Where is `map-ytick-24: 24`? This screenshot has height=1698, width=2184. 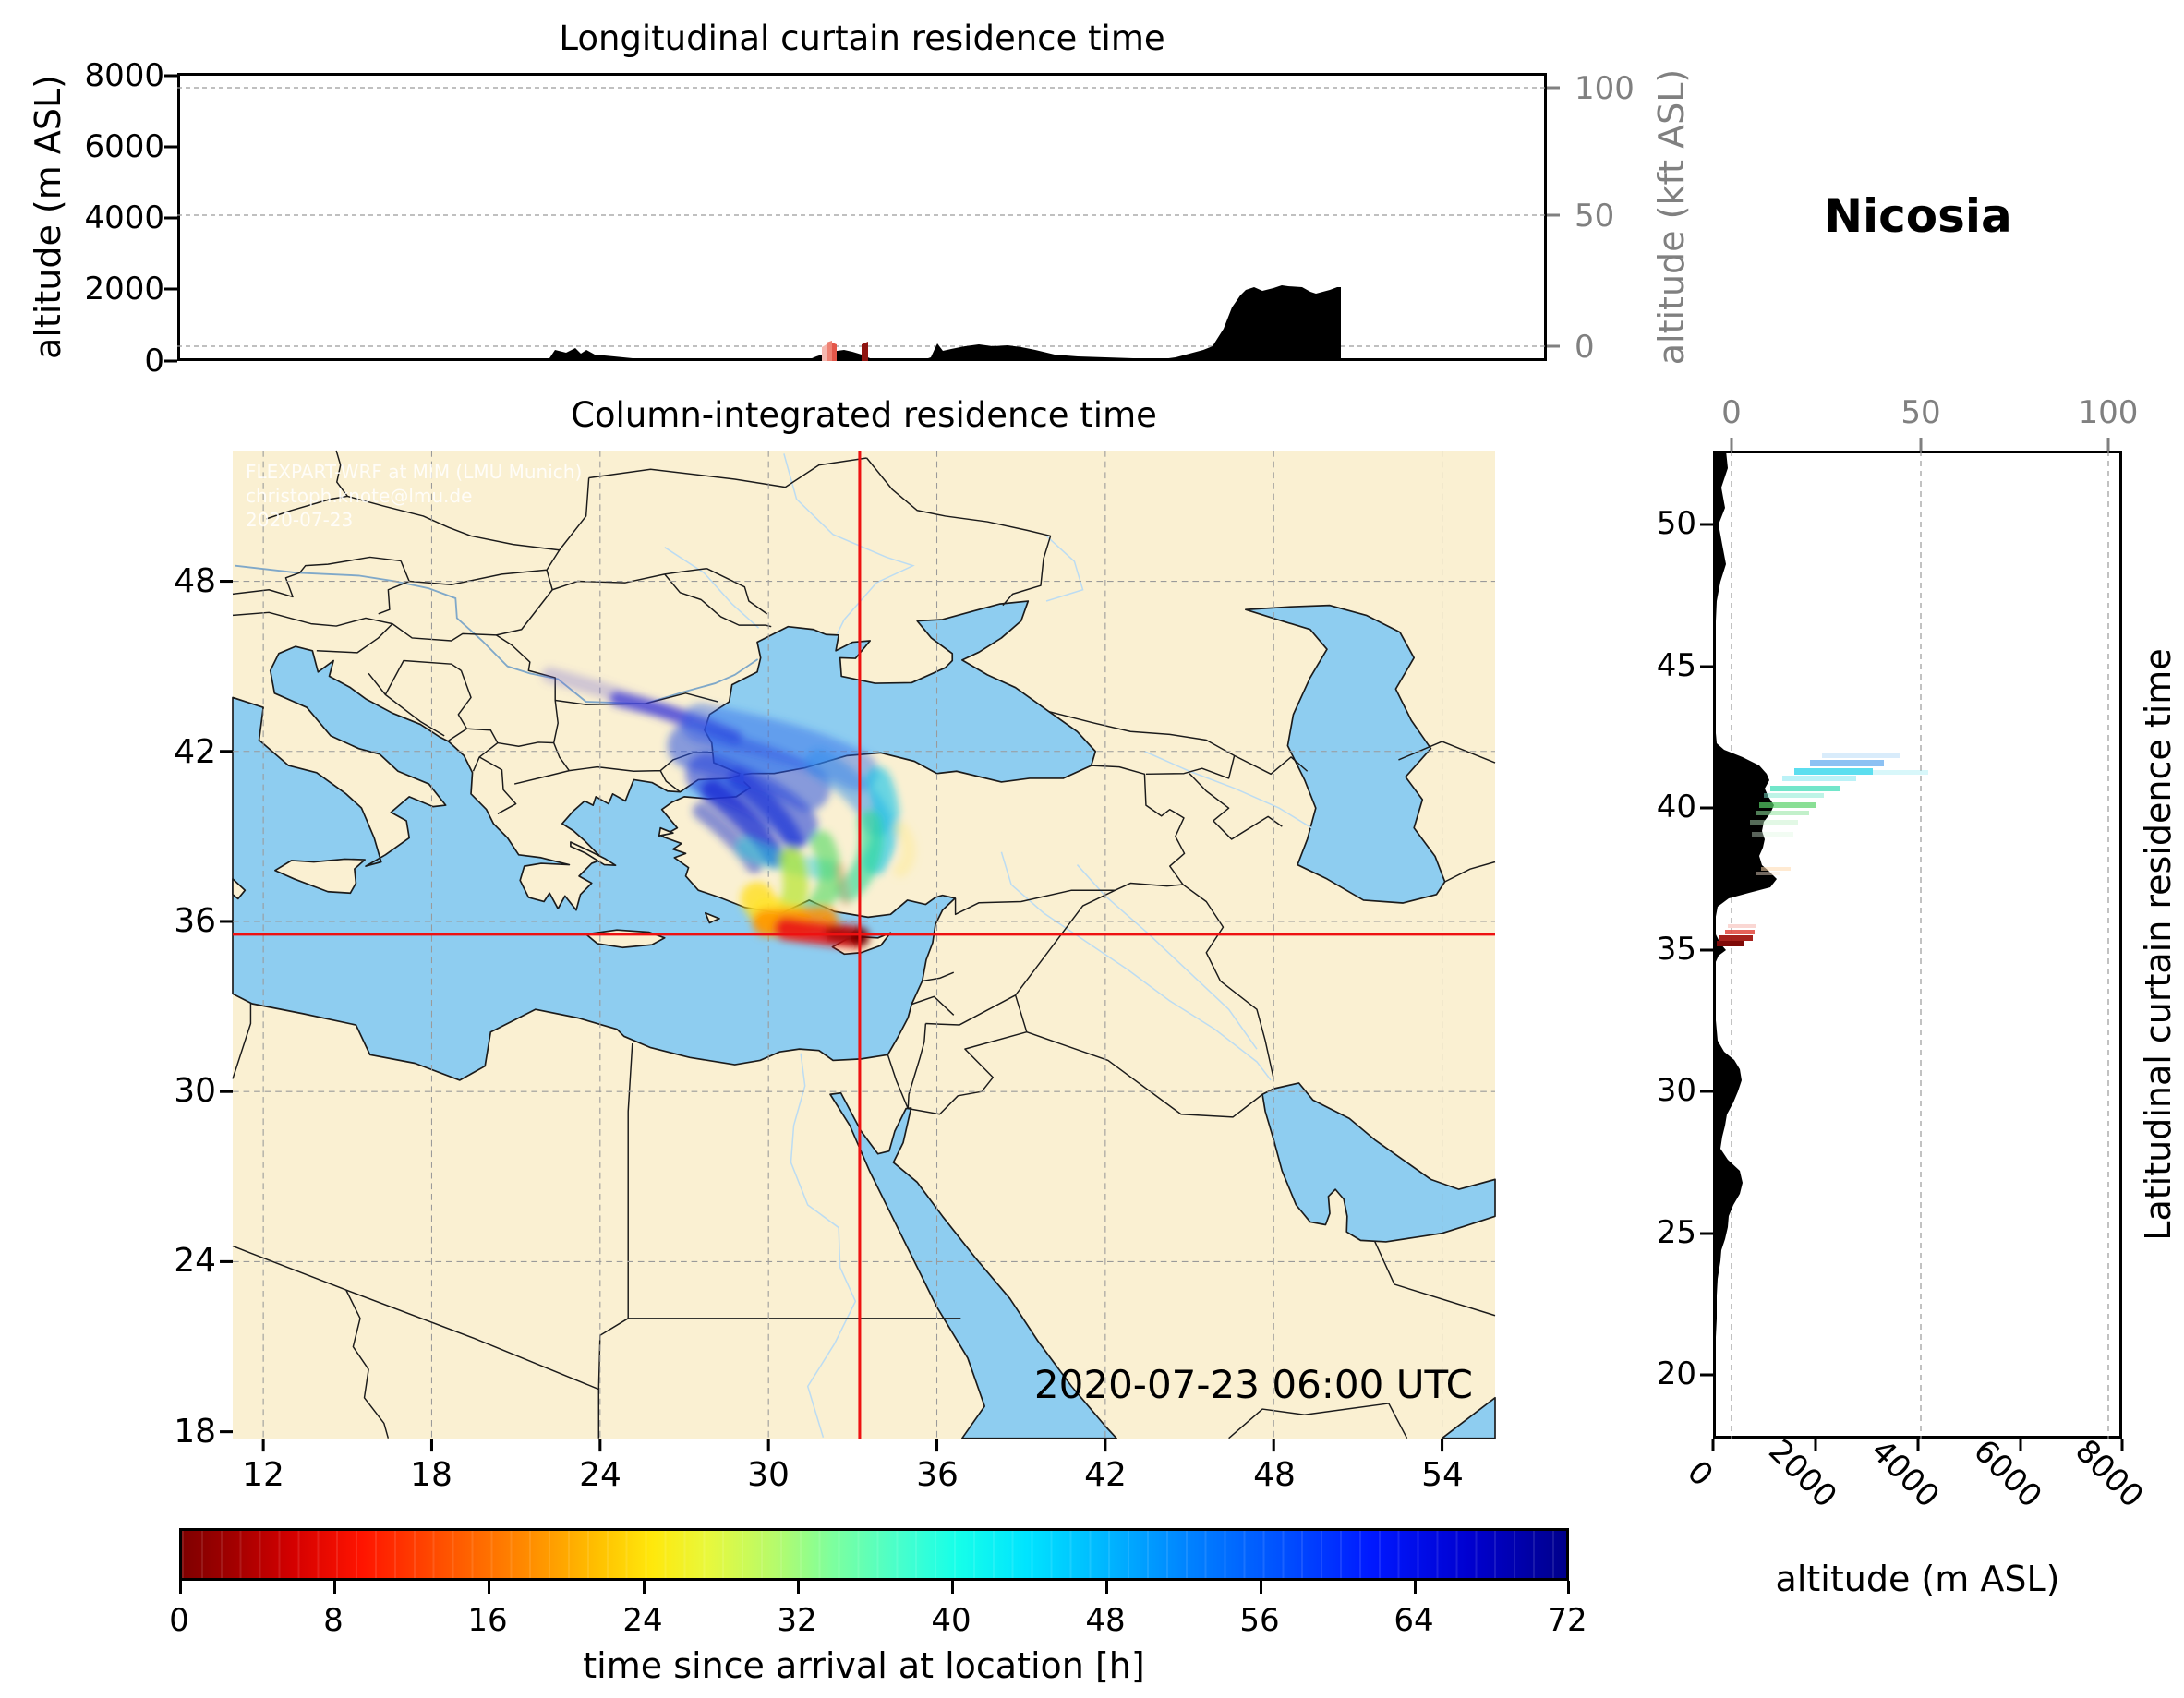 map-ytick-24: 24 is located at coordinates (195, 1261).